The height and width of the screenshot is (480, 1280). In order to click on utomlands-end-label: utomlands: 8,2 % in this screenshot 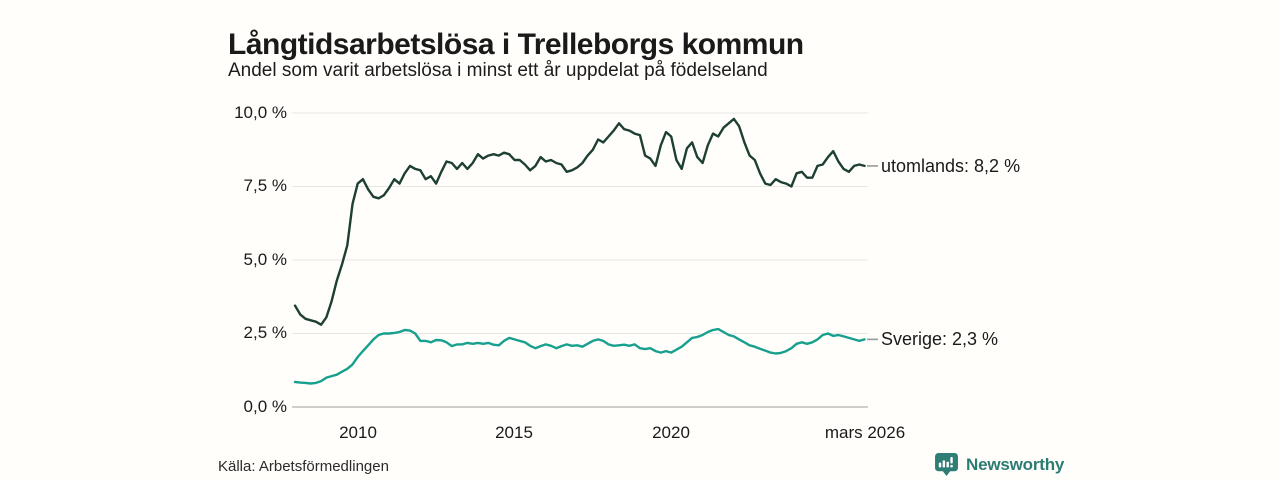, I will do `click(951, 166)`.